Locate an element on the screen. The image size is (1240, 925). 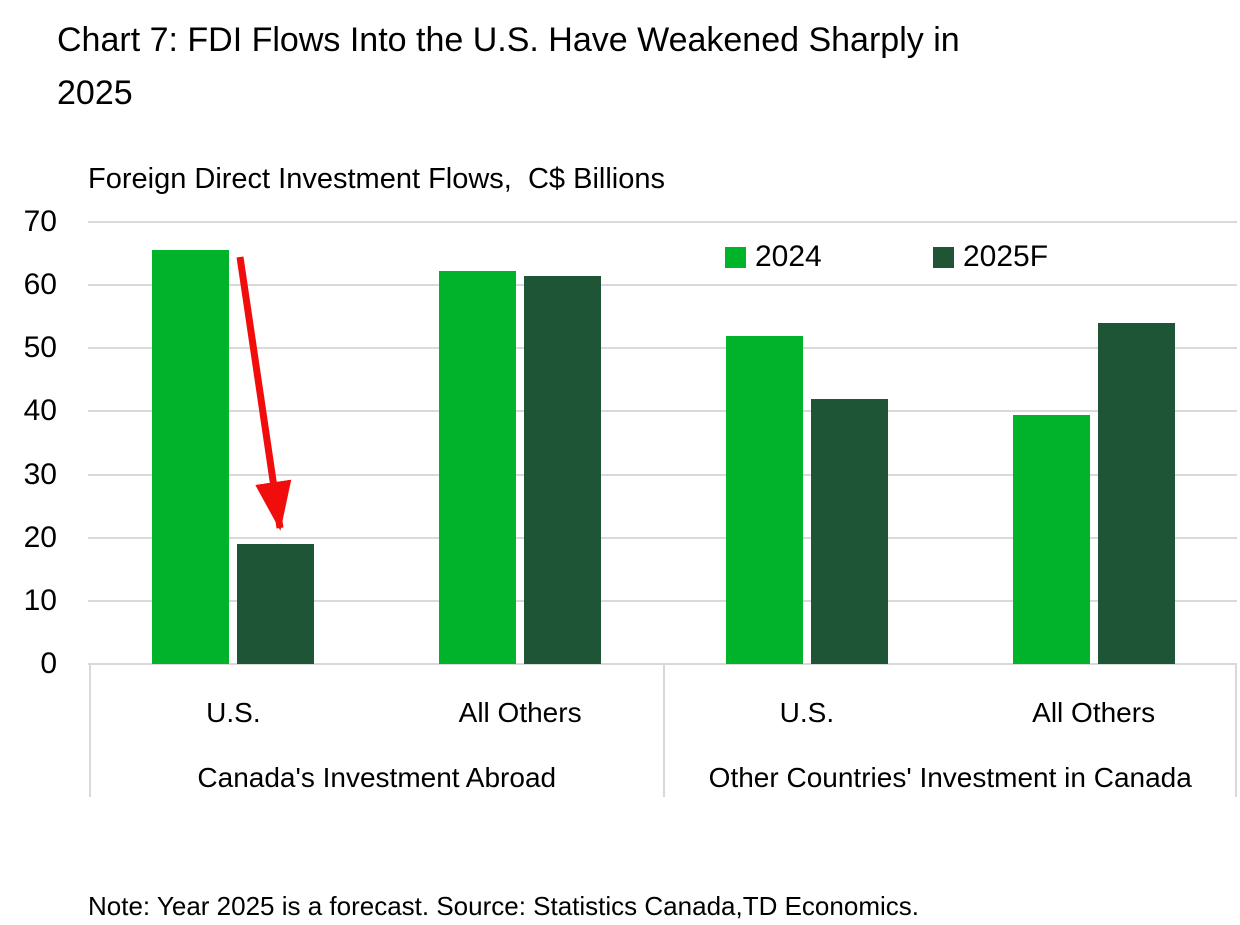
y-axis-tick-label: 30 is located at coordinates (40, 474).